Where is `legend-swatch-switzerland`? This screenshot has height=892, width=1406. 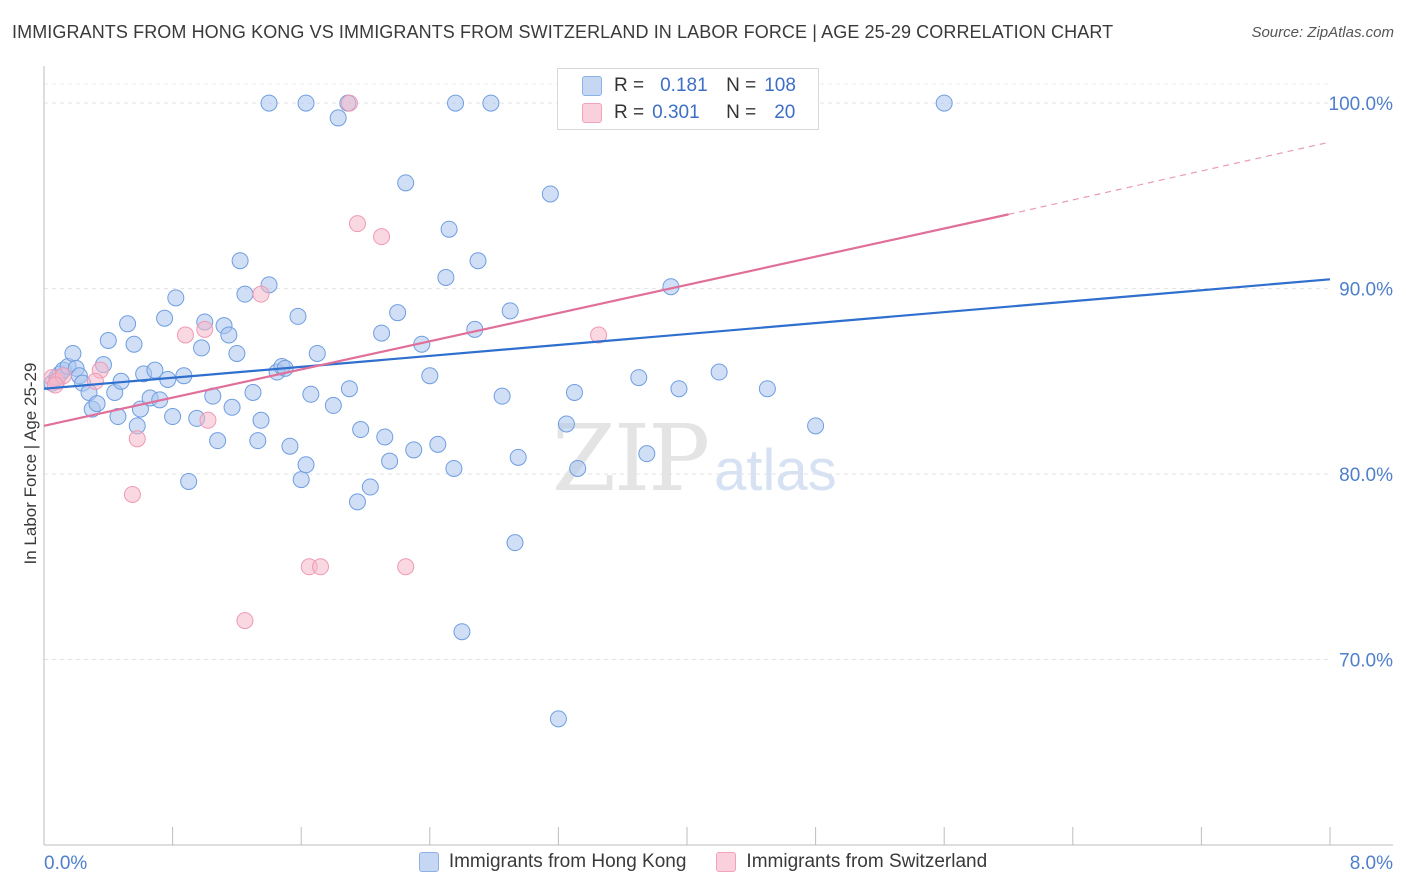 legend-swatch-switzerland is located at coordinates (726, 862).